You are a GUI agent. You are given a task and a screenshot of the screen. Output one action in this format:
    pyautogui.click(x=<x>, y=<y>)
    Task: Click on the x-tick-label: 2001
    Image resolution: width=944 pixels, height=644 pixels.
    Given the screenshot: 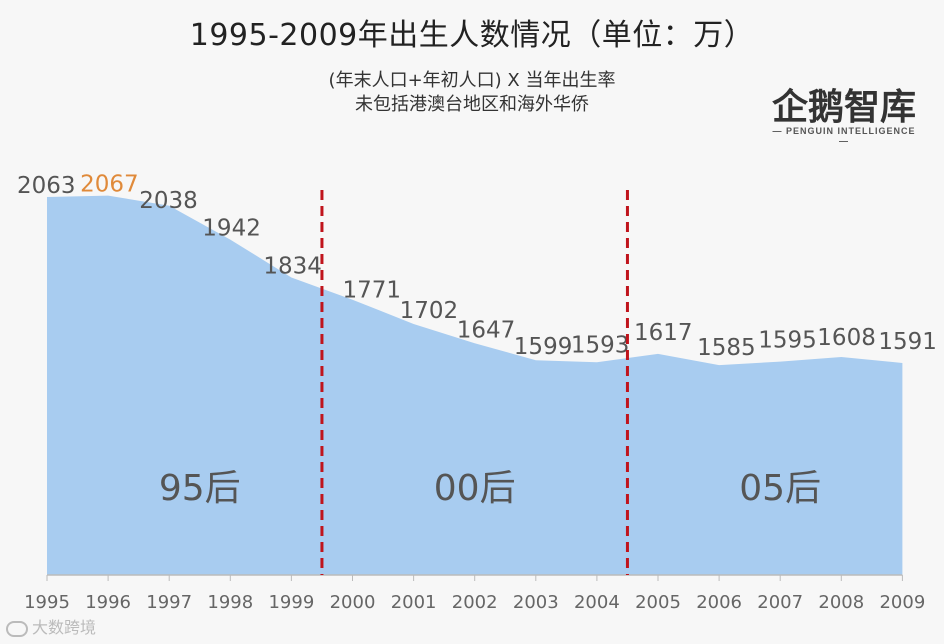 What is the action you would take?
    pyautogui.click(x=414, y=602)
    